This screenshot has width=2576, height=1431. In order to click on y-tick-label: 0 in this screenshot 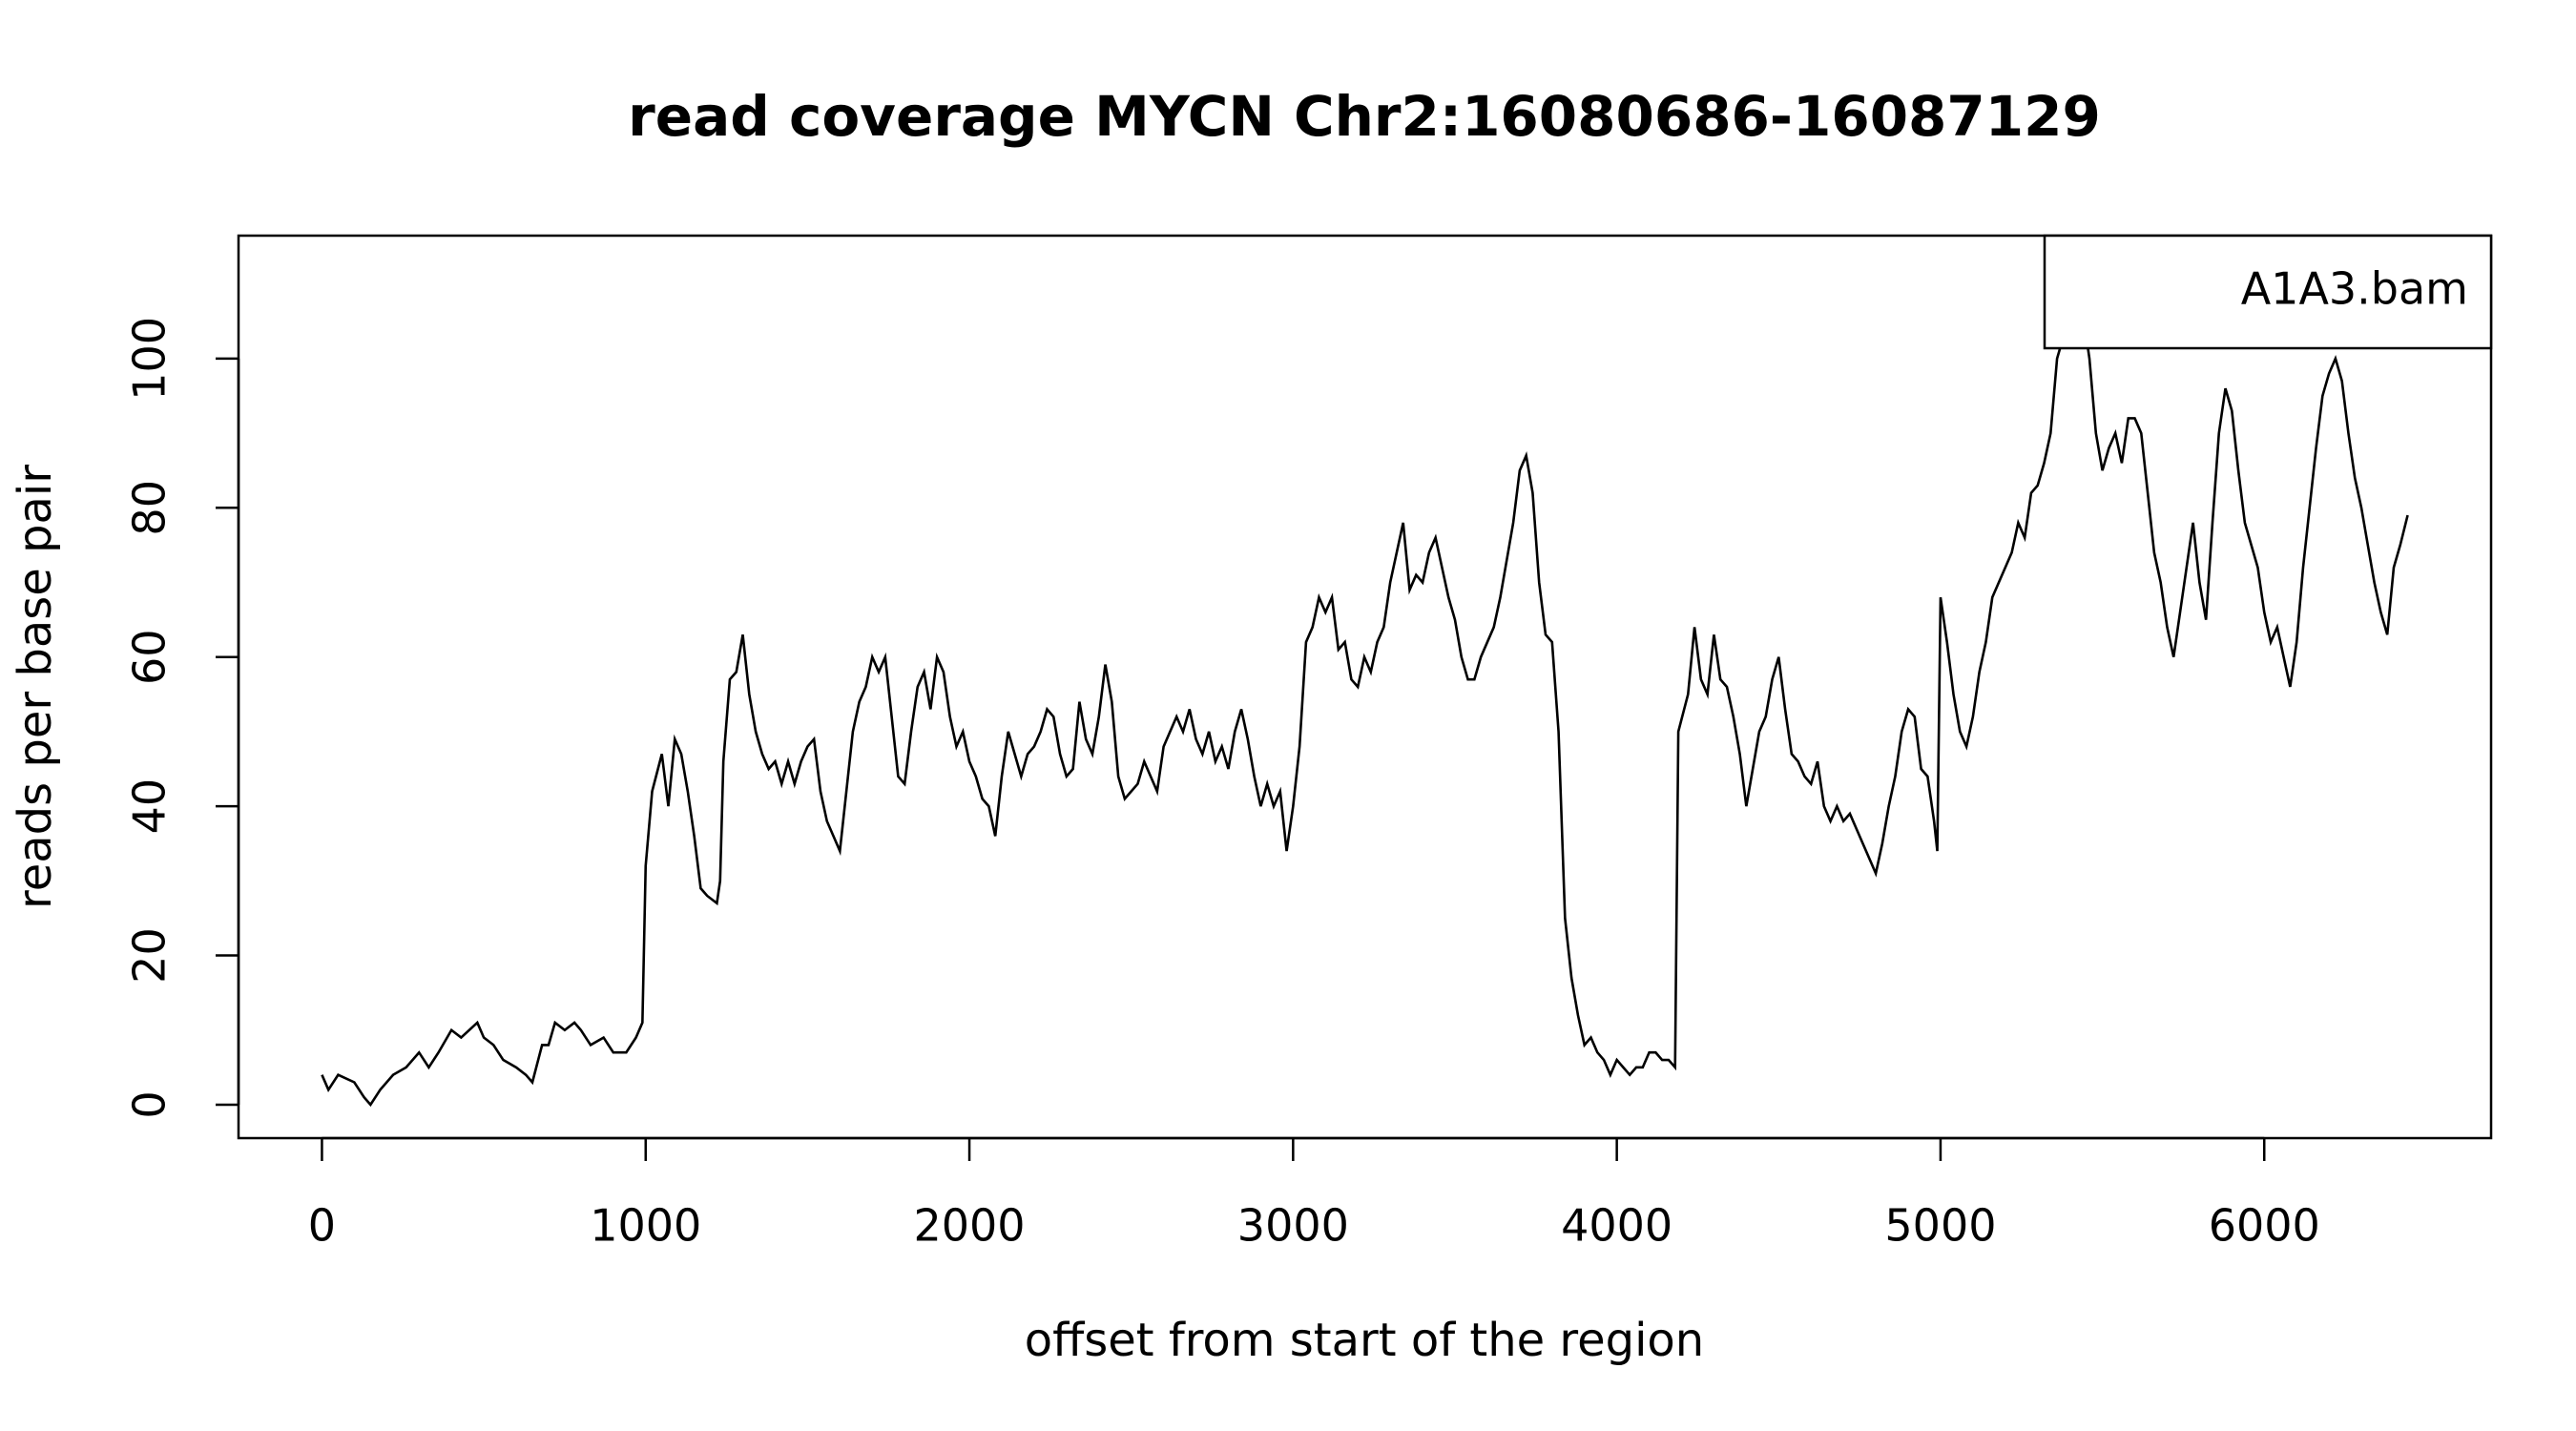, I will do `click(150, 1104)`.